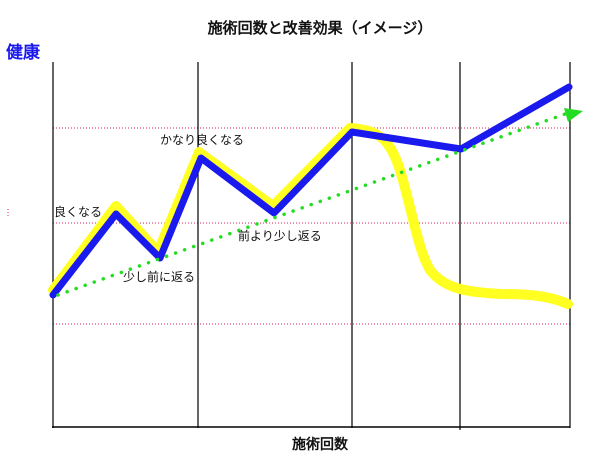 This screenshot has height=463, width=600. What do you see at coordinates (320, 445) in the screenshot?
I see `x-axis-label: 施術回数` at bounding box center [320, 445].